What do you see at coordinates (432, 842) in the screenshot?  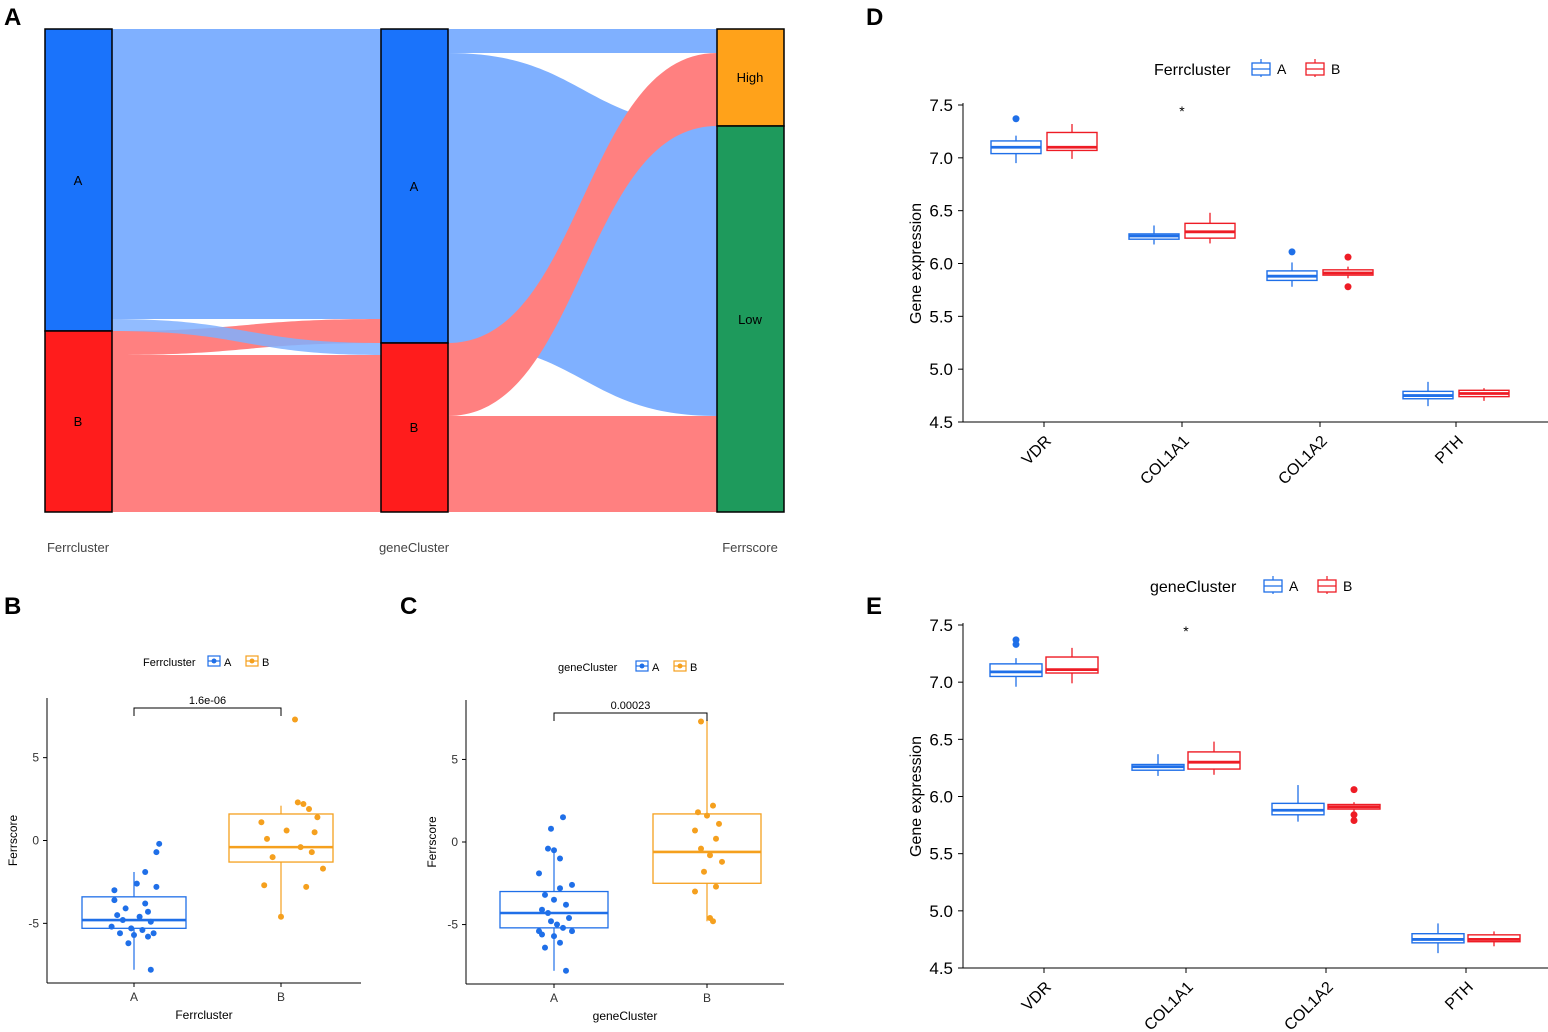 I see `y-axis-title: Ferrscore` at bounding box center [432, 842].